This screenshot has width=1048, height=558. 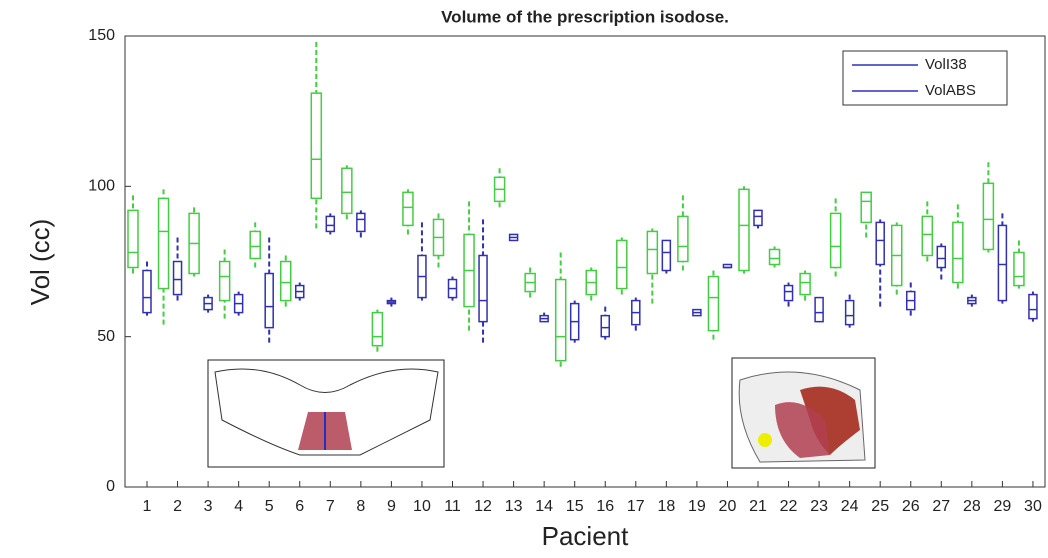 What do you see at coordinates (269, 506) in the screenshot?
I see `x-tick-label: 5` at bounding box center [269, 506].